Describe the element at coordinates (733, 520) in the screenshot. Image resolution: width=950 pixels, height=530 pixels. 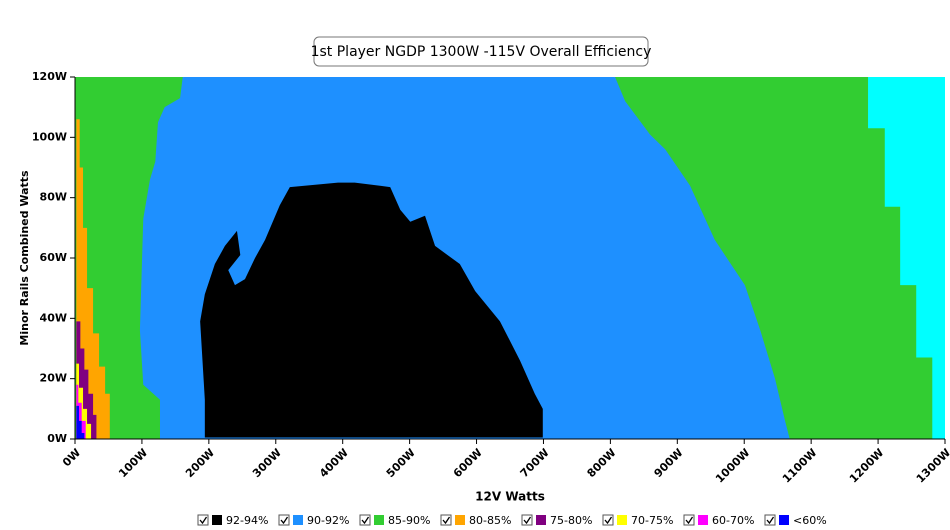
I see `legend-label: 60-70%` at that location.